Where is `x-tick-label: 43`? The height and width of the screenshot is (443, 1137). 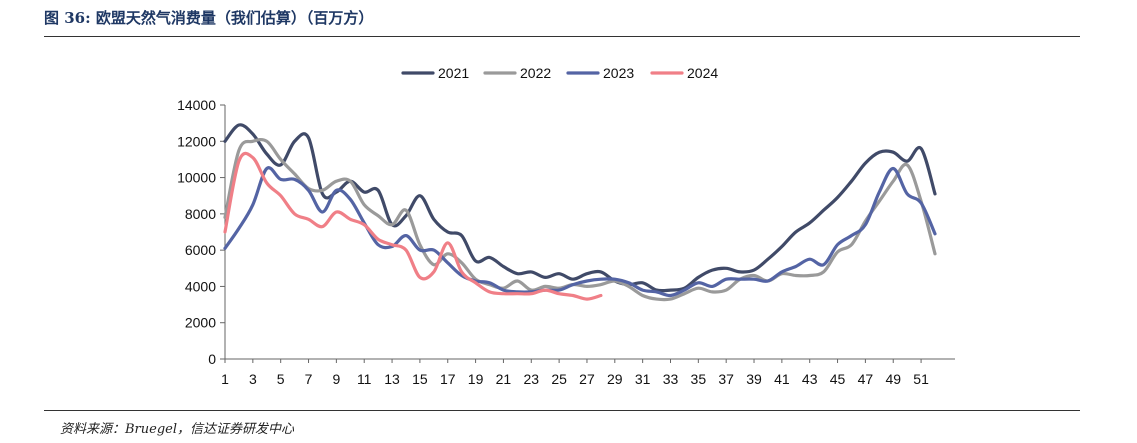 x-tick-label: 43 is located at coordinates (810, 379).